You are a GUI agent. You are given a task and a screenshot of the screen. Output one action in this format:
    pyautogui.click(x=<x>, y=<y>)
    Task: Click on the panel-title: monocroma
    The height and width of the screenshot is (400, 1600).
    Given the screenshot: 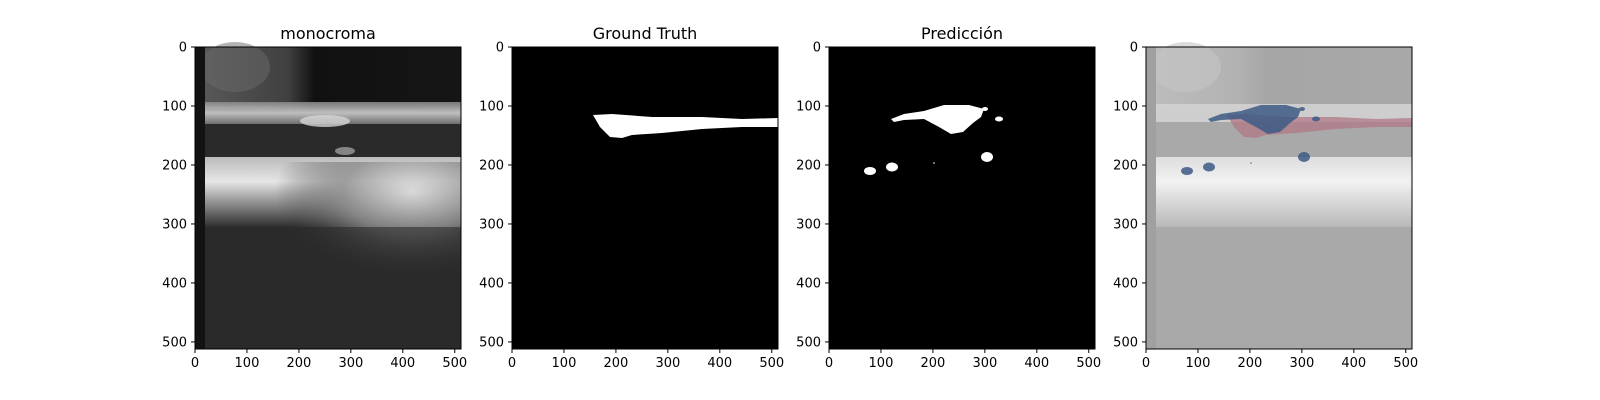 What is the action you would take?
    pyautogui.click(x=328, y=33)
    